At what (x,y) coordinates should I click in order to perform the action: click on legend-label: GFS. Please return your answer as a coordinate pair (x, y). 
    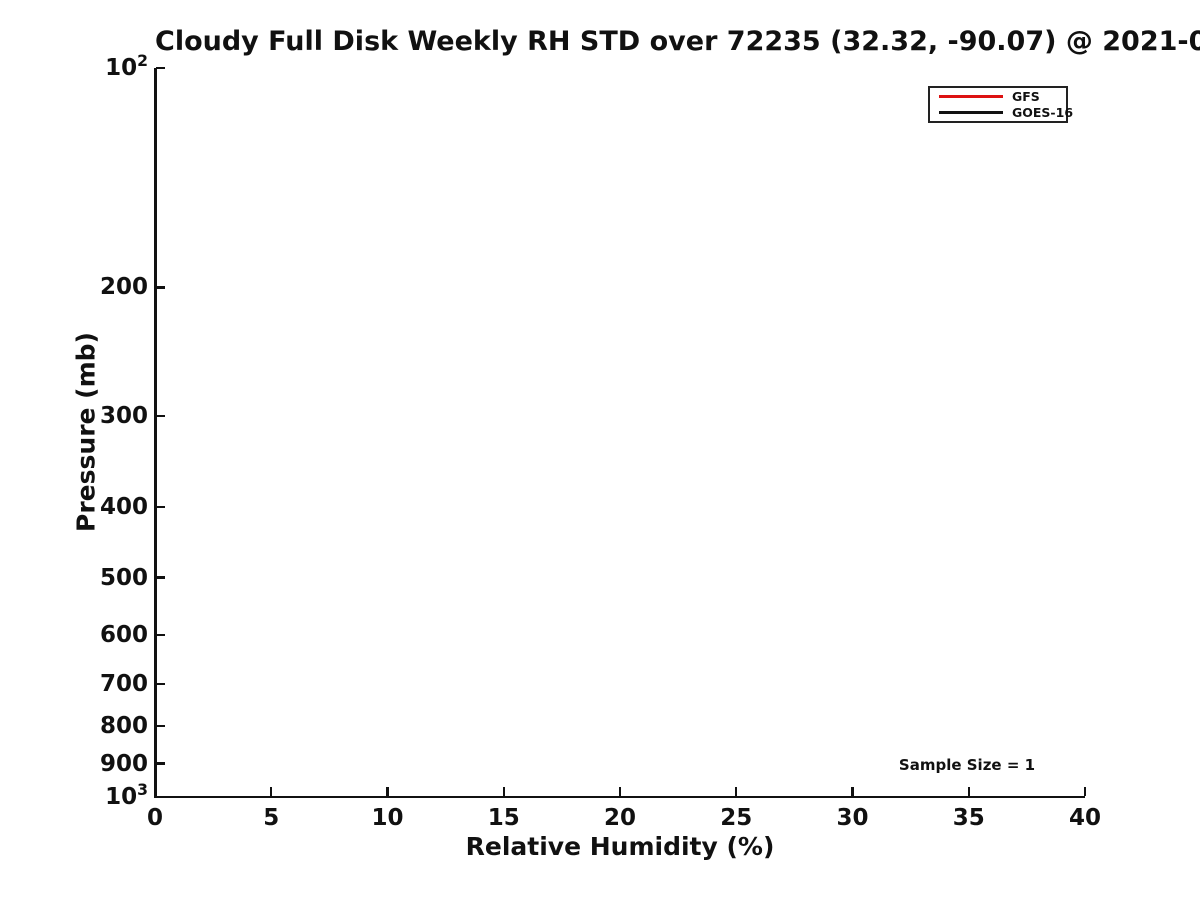
    Looking at the image, I should click on (1026, 96).